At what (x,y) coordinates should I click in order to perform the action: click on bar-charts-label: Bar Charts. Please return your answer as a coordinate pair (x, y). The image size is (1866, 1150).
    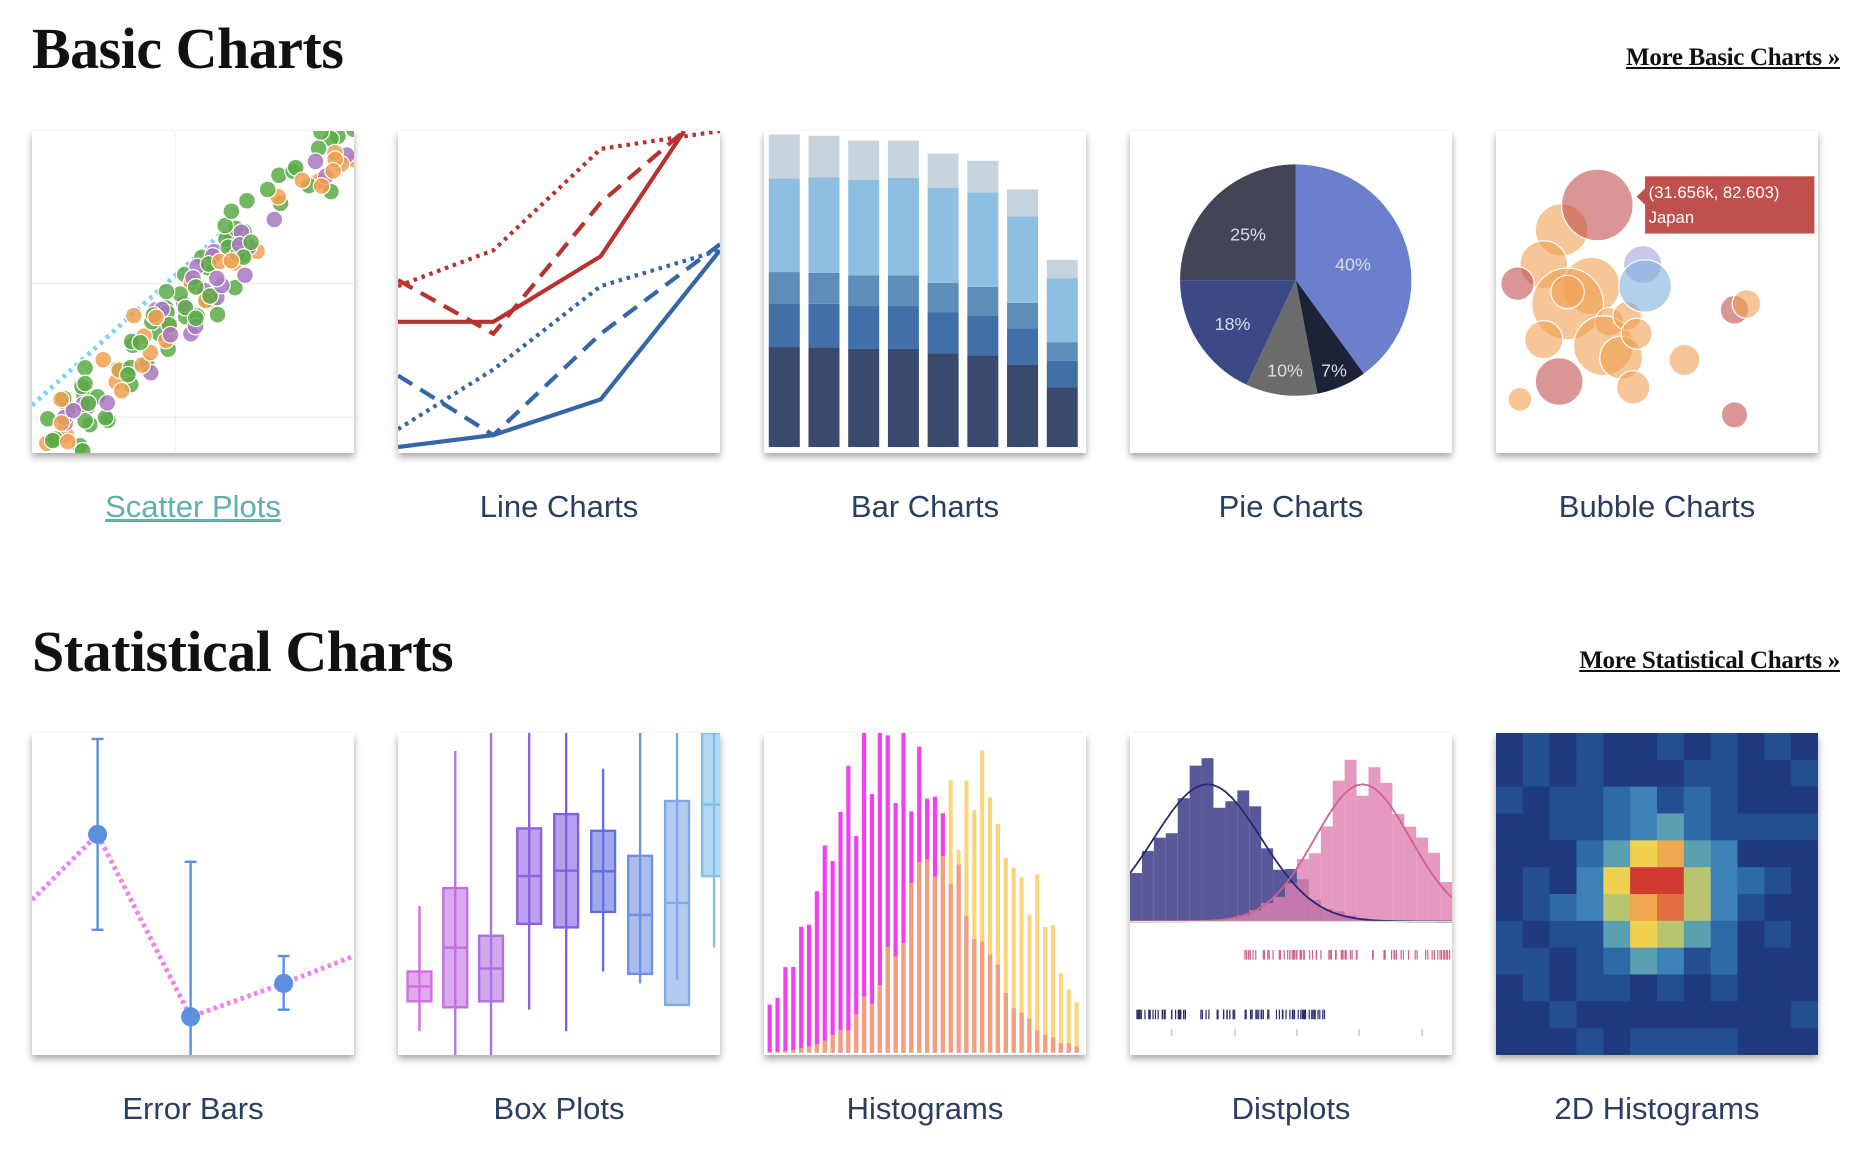
    Looking at the image, I should click on (925, 506).